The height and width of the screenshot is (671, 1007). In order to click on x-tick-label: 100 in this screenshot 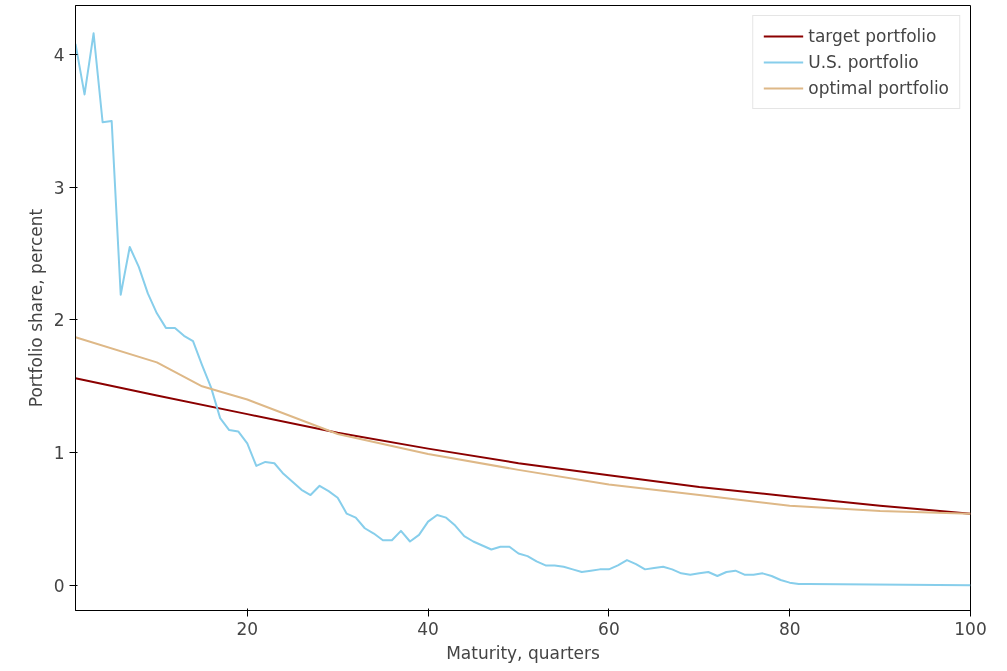, I will do `click(970, 628)`.